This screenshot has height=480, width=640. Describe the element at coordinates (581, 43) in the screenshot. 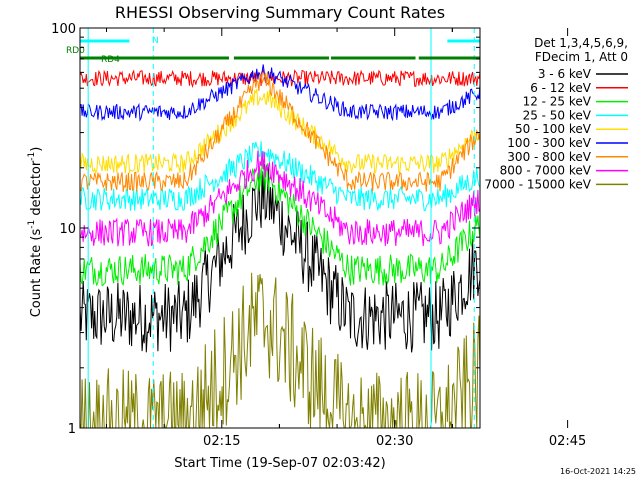

I see `legend-header-line-1: Det 1,3,4,5,6,9,` at that location.